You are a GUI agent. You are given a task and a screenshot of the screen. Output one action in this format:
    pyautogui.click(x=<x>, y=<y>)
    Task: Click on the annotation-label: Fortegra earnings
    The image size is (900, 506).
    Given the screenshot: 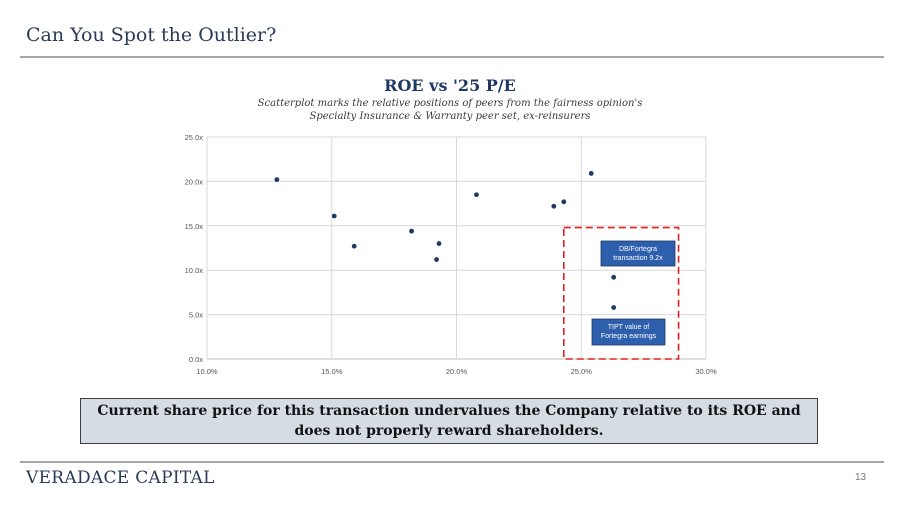 What is the action you would take?
    pyautogui.click(x=629, y=336)
    